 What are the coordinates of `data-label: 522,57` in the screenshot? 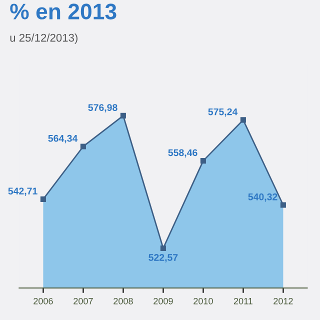 It's located at (163, 258).